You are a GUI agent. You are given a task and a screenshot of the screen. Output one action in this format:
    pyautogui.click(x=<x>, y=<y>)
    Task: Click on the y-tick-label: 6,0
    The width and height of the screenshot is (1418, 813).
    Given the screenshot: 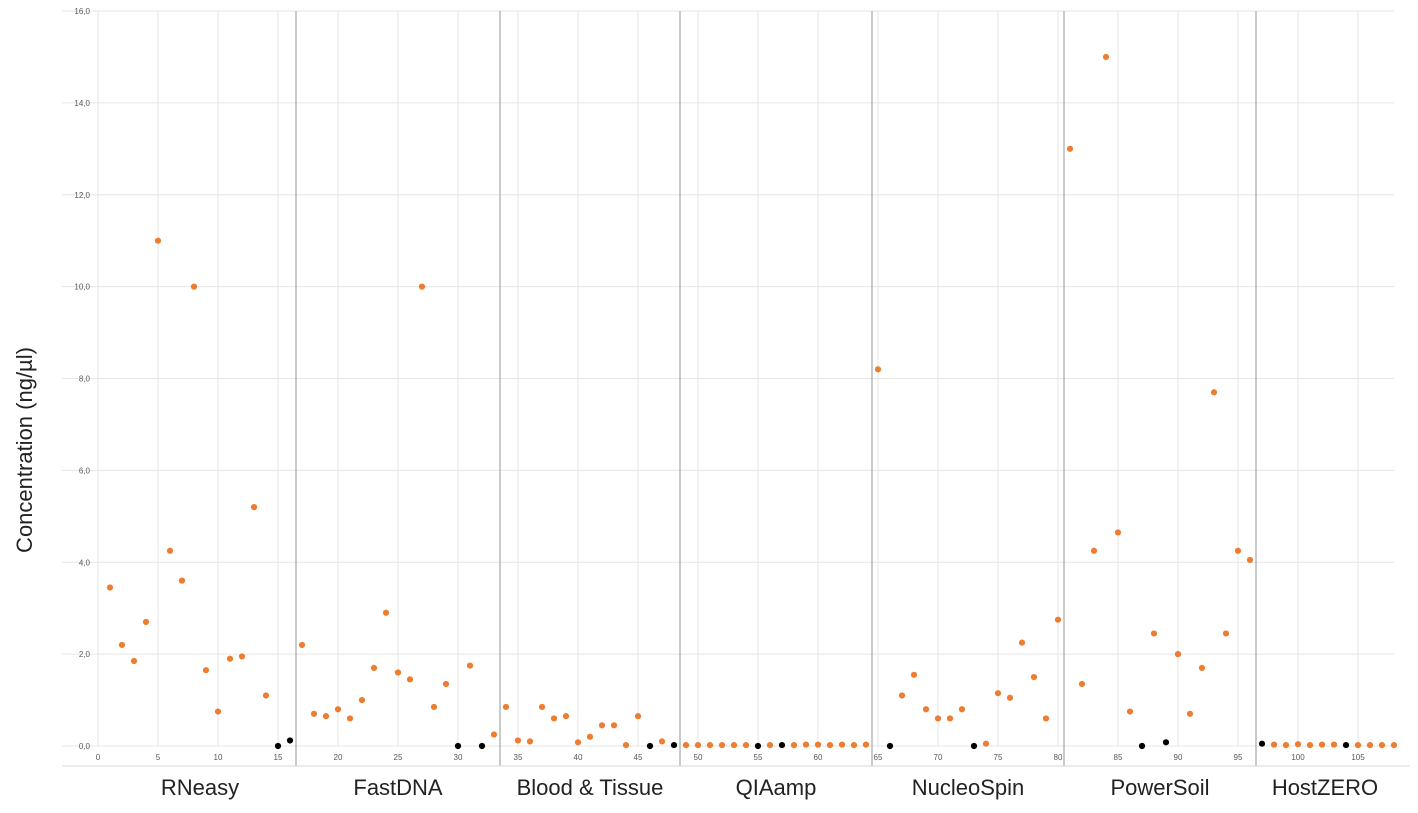 What is the action you would take?
    pyautogui.click(x=85, y=470)
    